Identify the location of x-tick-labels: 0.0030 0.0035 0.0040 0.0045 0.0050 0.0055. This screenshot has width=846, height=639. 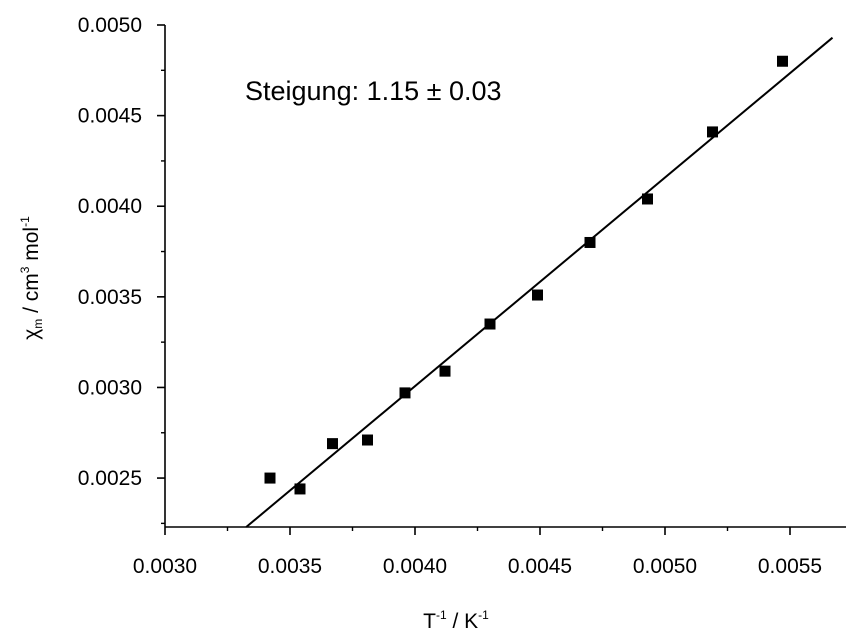
(477, 566).